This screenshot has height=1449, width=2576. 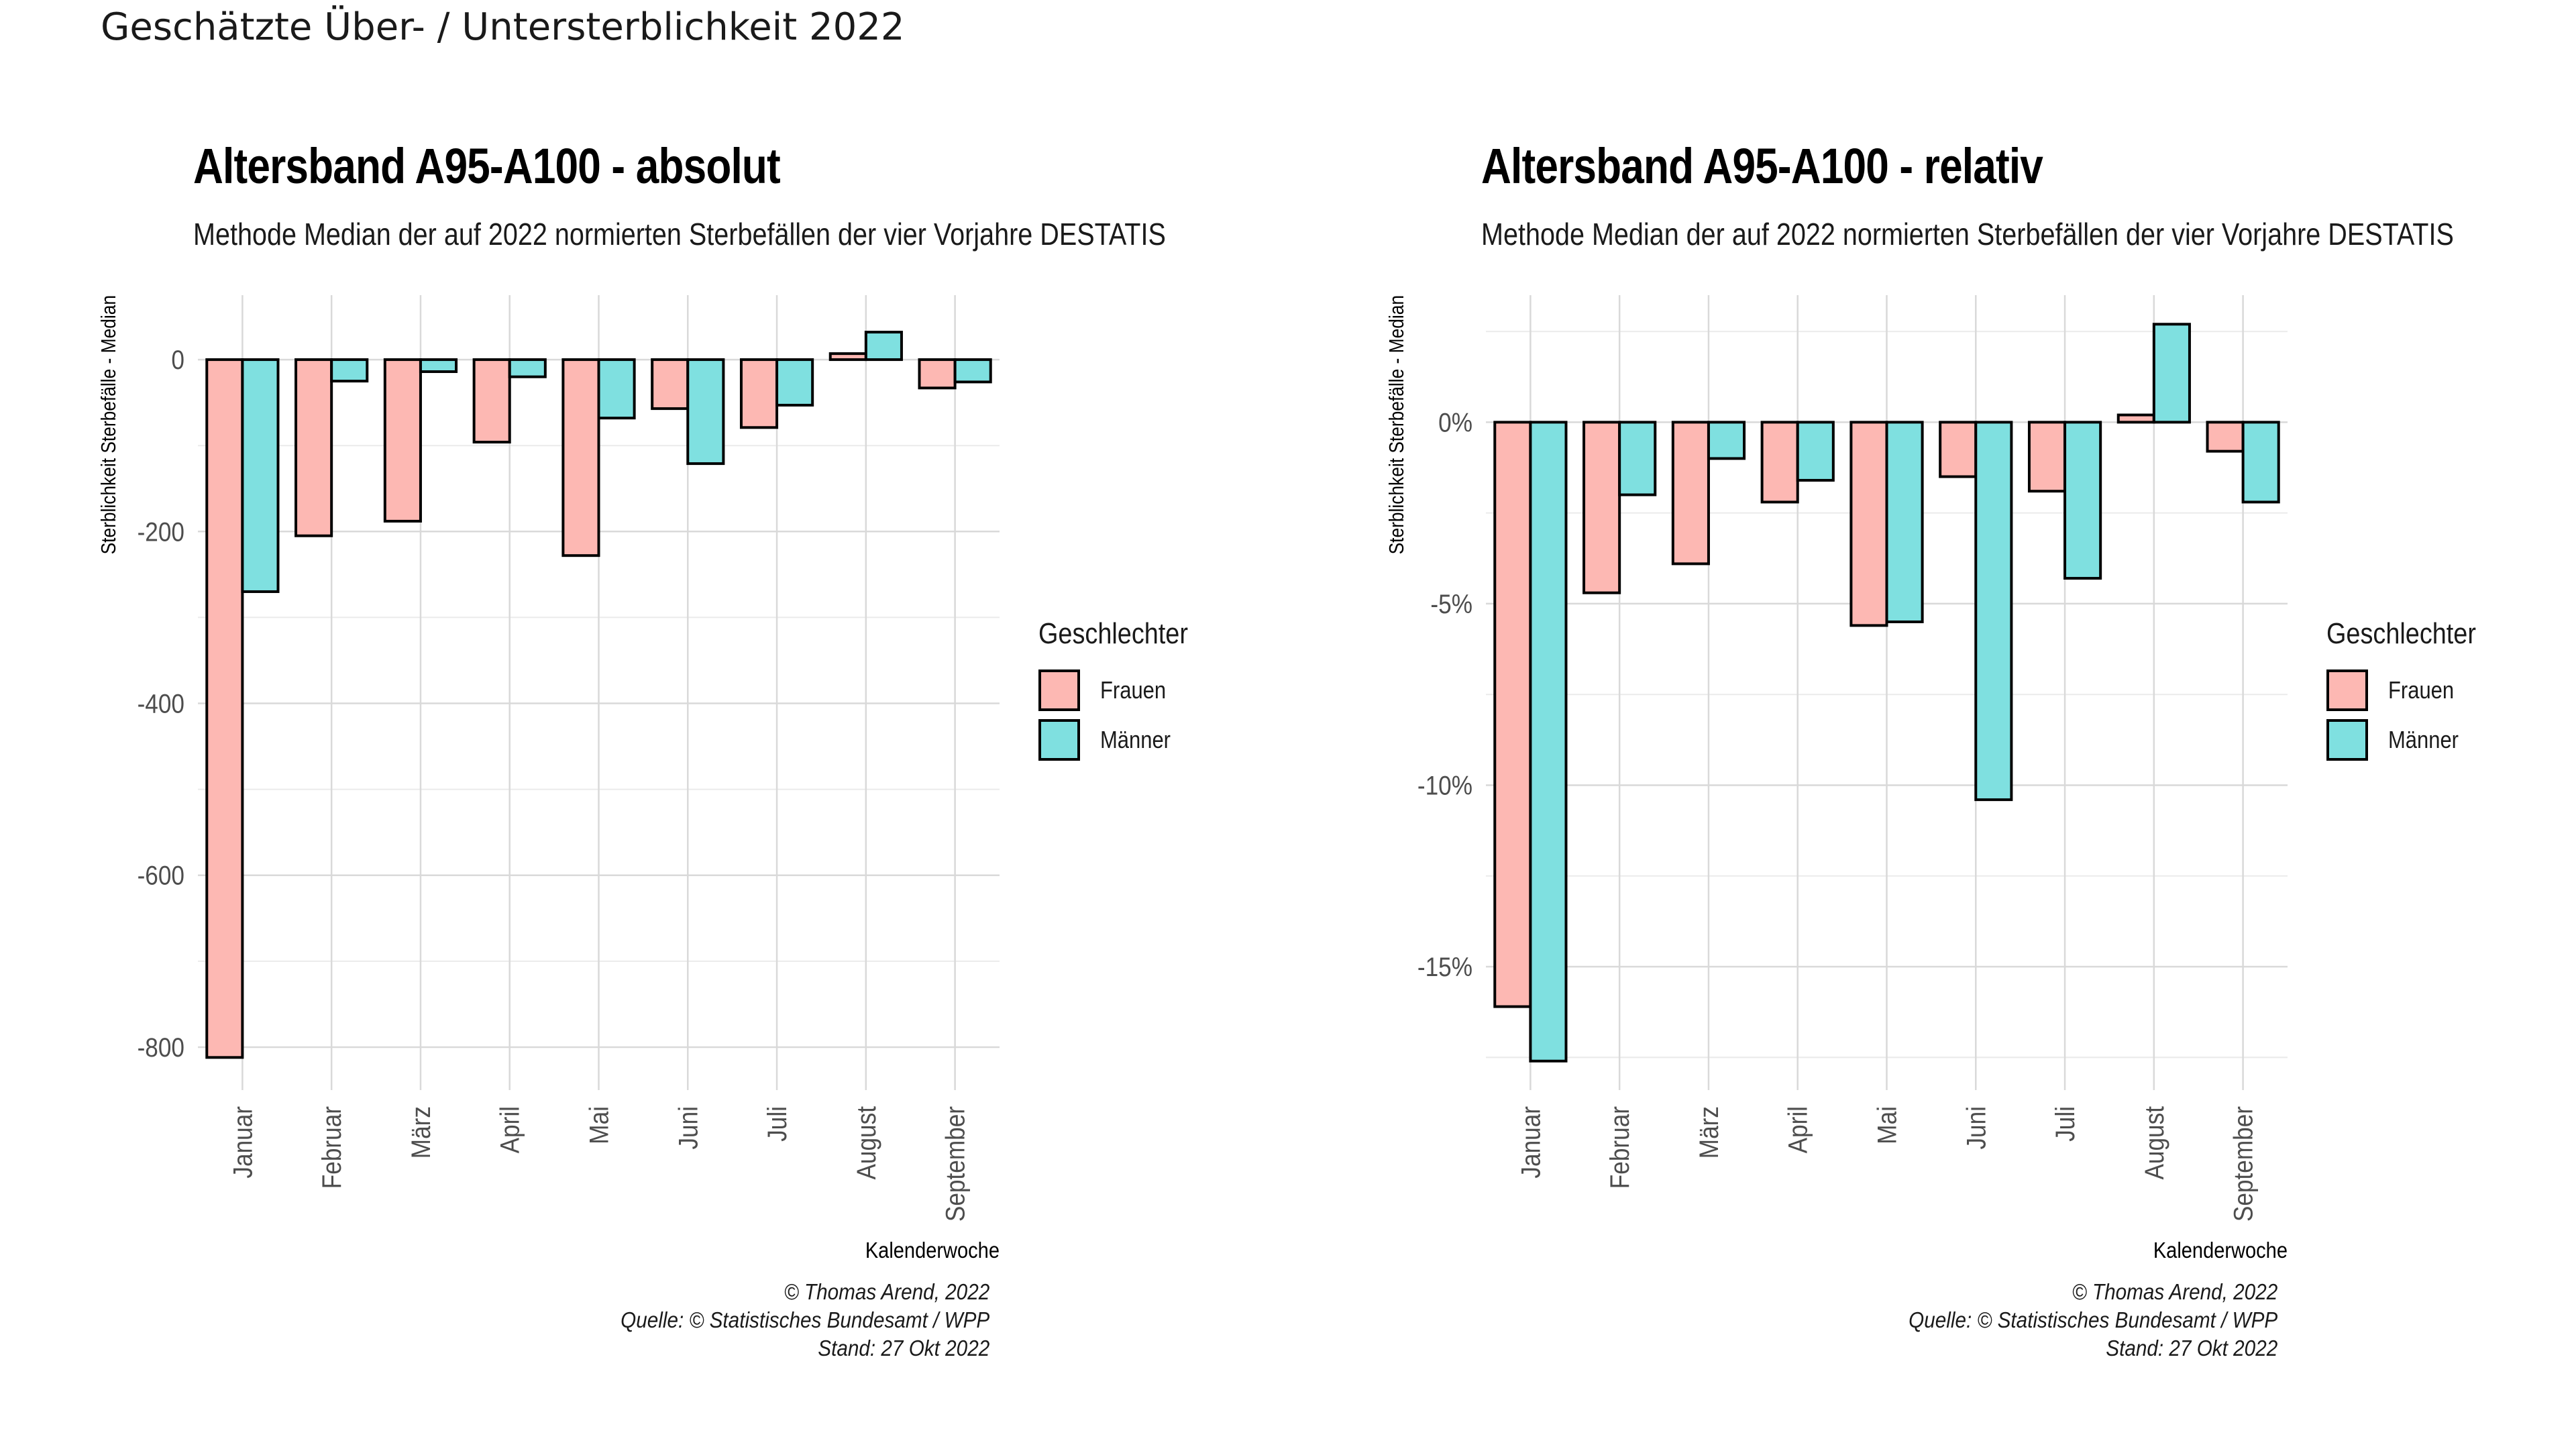 I want to click on bar-maenner-maerz, so click(x=438, y=366).